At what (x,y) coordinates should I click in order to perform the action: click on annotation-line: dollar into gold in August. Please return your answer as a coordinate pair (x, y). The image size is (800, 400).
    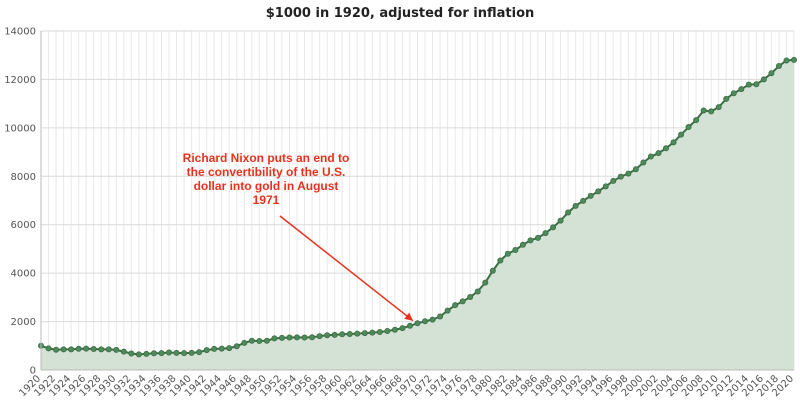
    Looking at the image, I should click on (266, 186).